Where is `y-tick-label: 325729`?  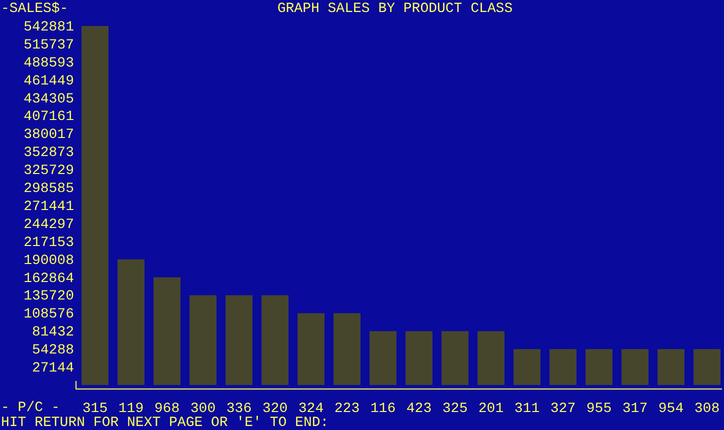 y-tick-label: 325729 is located at coordinates (49, 171).